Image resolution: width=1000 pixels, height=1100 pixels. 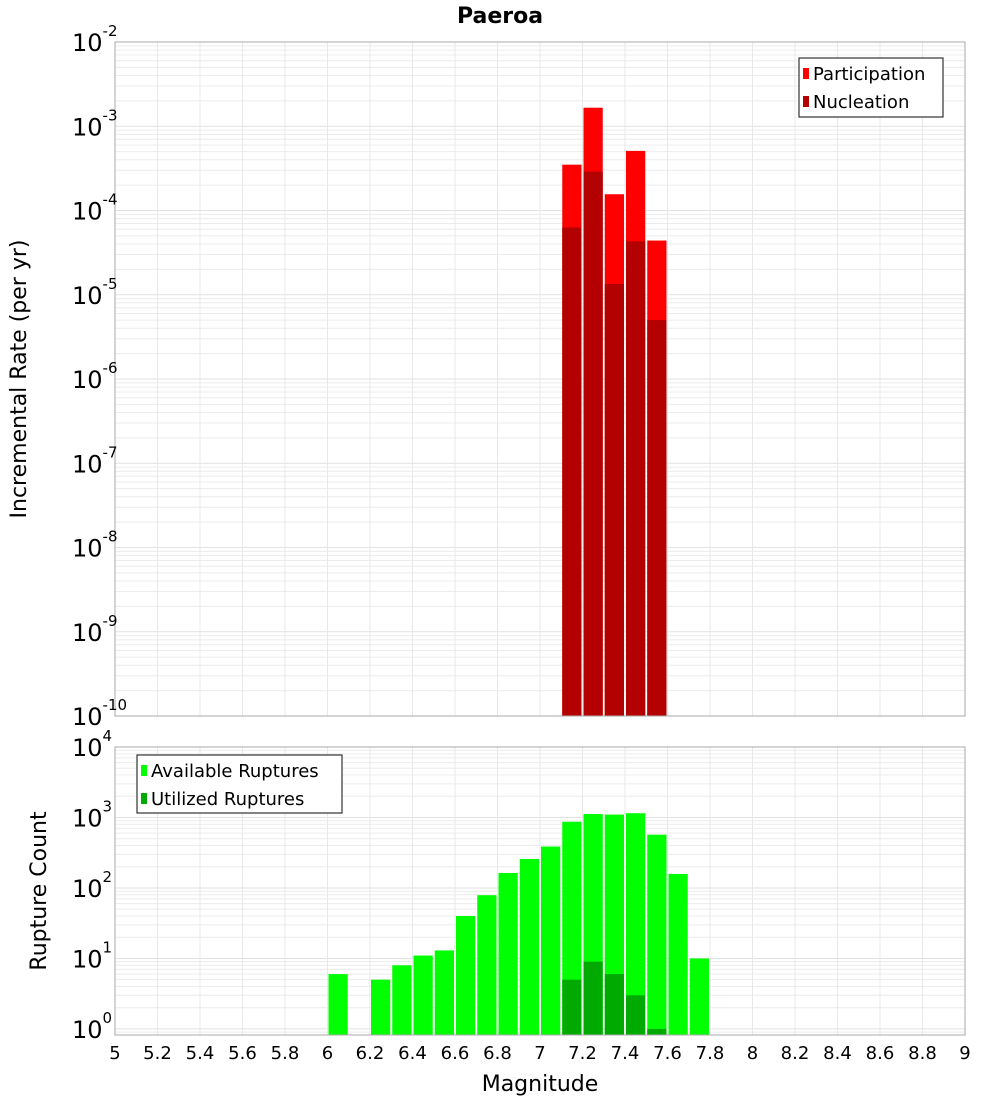 What do you see at coordinates (92, 744) in the screenshot?
I see `y-tick-label: 10⁴` at bounding box center [92, 744].